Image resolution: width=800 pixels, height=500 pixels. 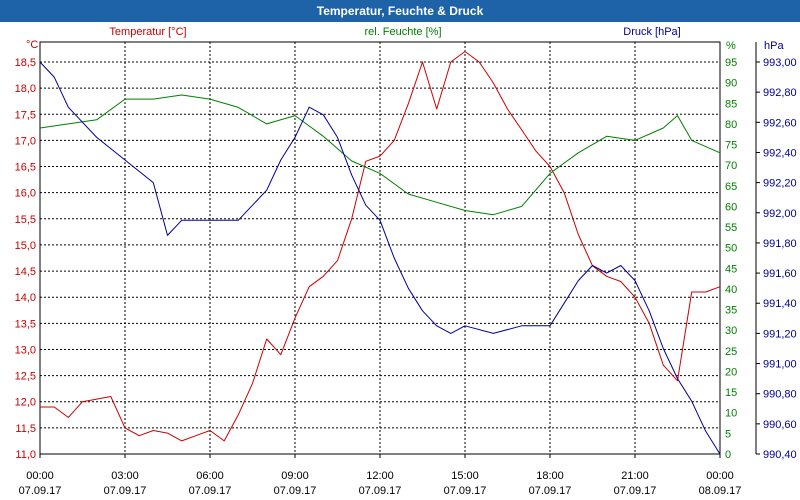 What do you see at coordinates (780, 395) in the screenshot?
I see `pressure-tick-label: 990,80` at bounding box center [780, 395].